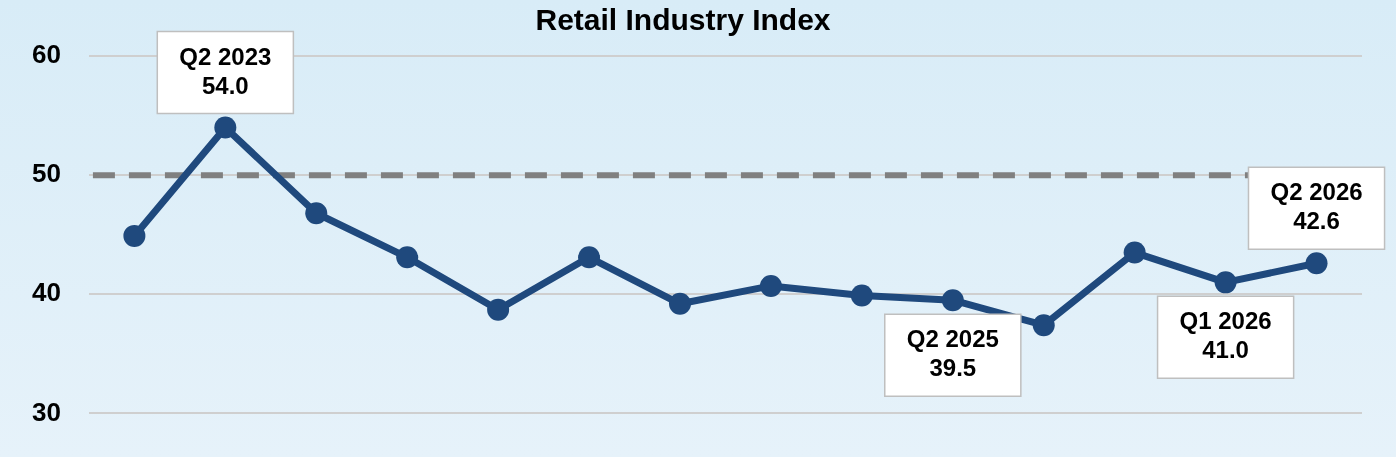  What do you see at coordinates (683, 20) in the screenshot?
I see `chart-title: Retail Industry Index` at bounding box center [683, 20].